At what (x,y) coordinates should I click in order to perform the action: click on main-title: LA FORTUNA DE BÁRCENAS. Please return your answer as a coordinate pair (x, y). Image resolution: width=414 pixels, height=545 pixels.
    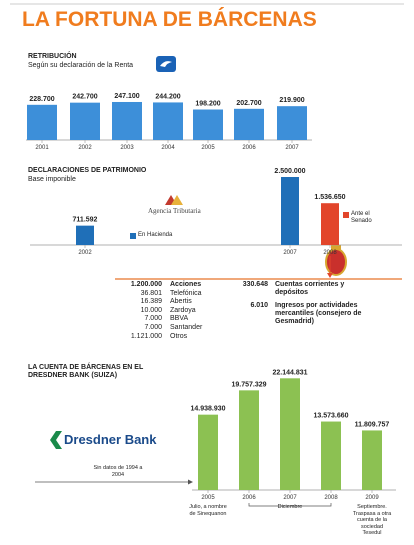
    Looking at the image, I should click on (169, 19).